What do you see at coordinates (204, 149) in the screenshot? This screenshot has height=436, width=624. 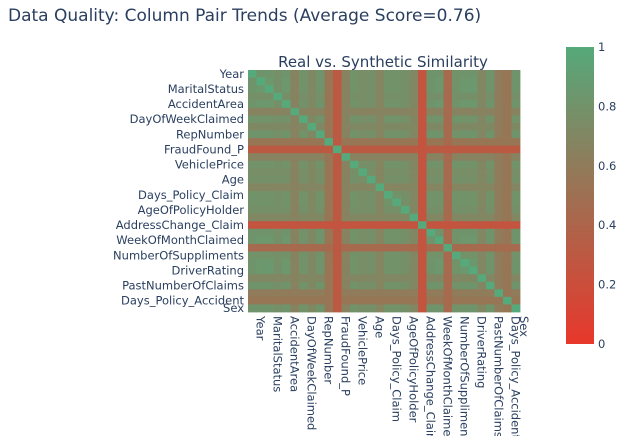 I see `y-tick-label: FraudFound_P` at bounding box center [204, 149].